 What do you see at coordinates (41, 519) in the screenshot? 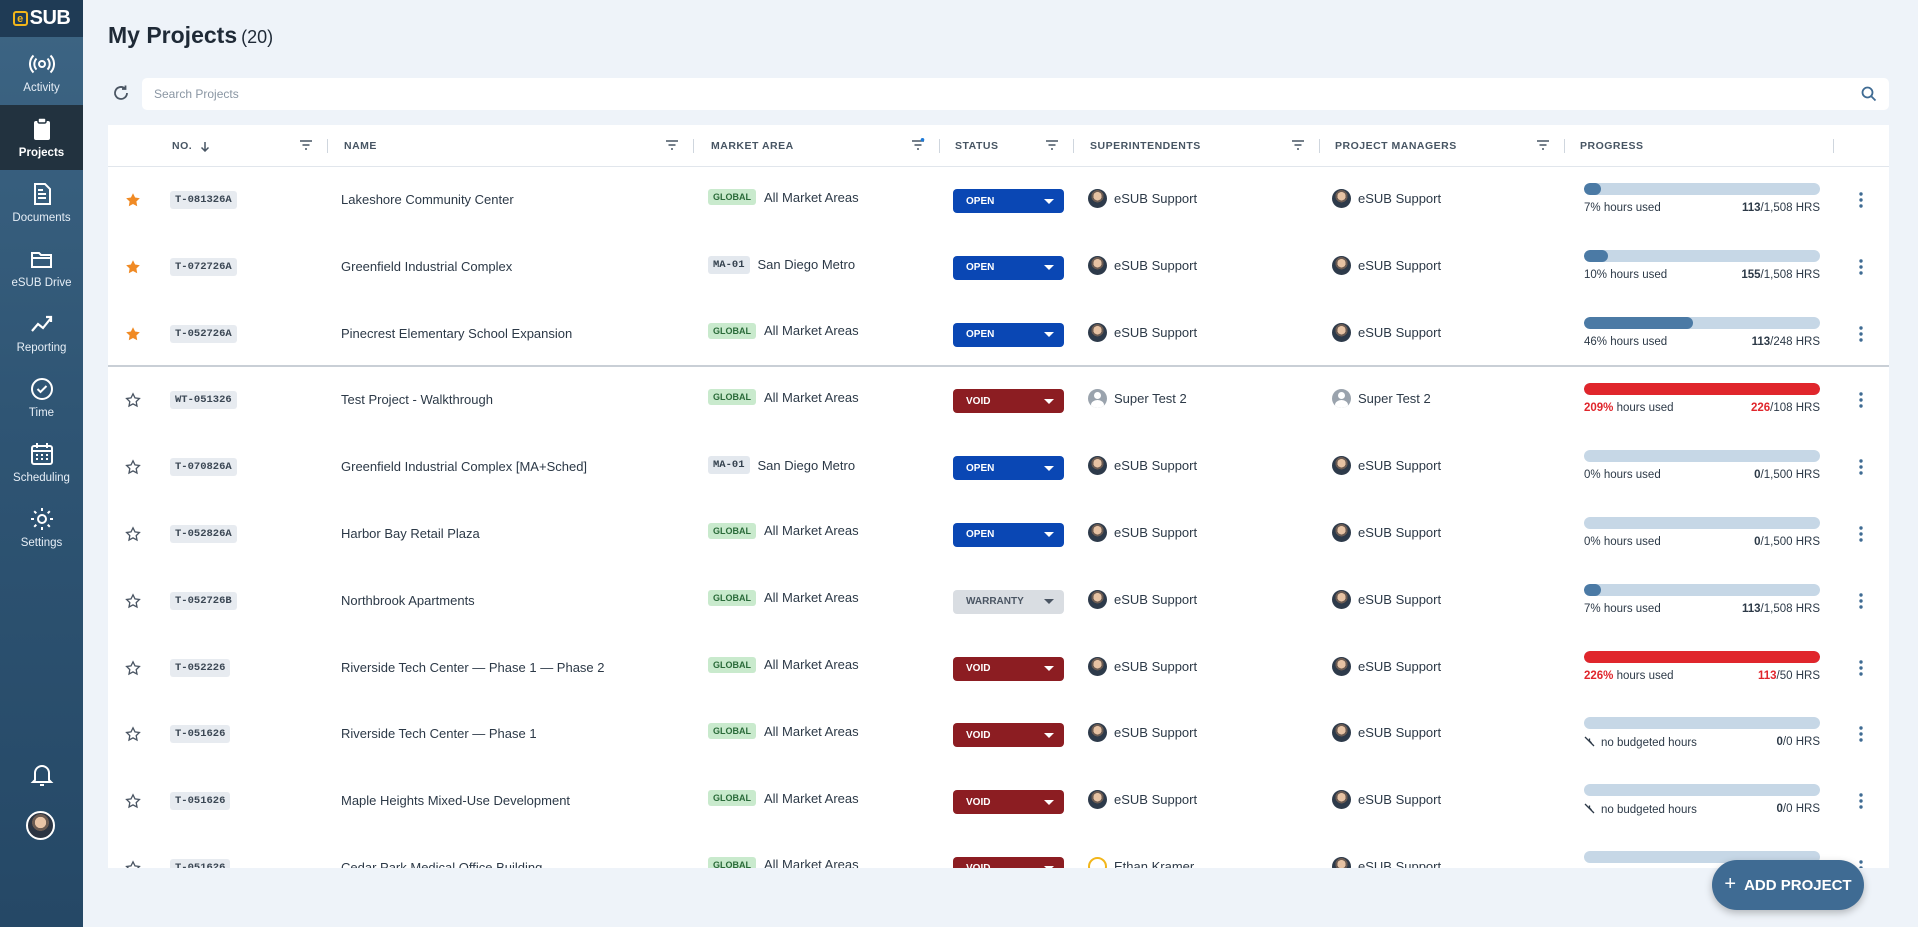
I see `gear-icon` at bounding box center [41, 519].